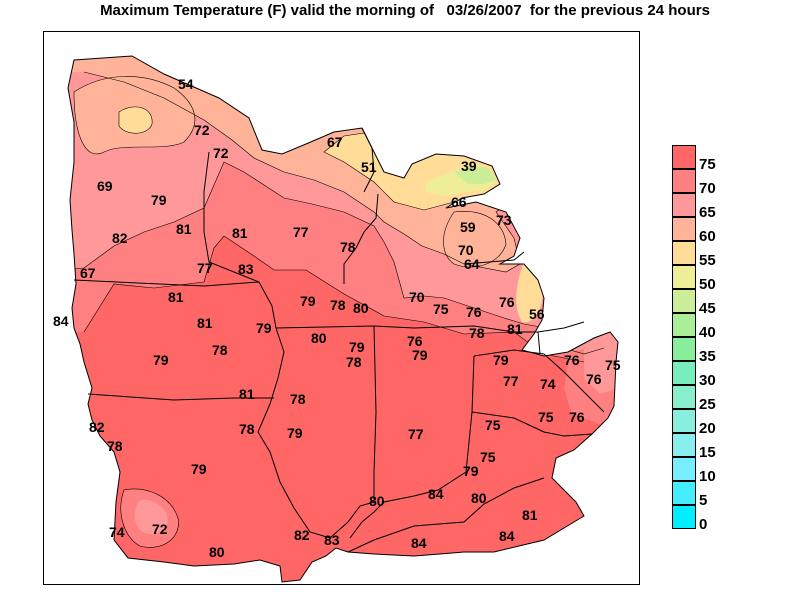  I want to click on station-value-label: 67, so click(88, 273).